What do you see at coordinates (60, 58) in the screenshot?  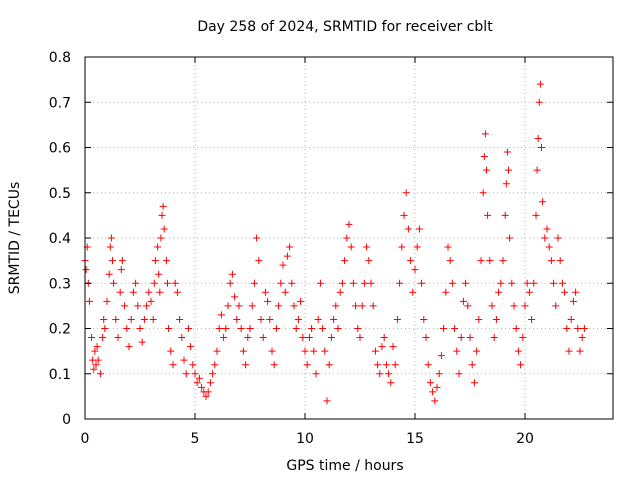 I see `y-tick-label: 0.8` at bounding box center [60, 58].